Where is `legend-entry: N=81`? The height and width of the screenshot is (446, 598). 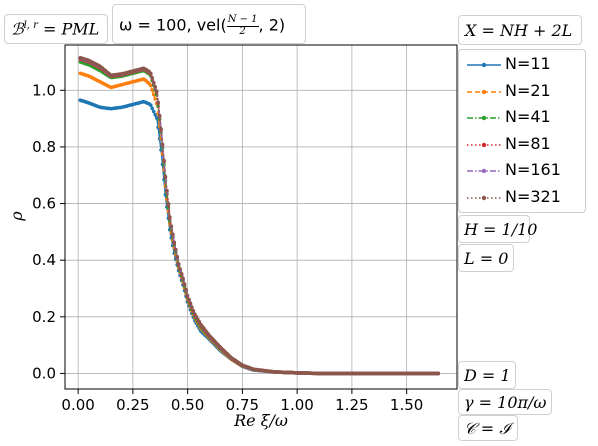
legend-entry: N=81 is located at coordinates (522, 145).